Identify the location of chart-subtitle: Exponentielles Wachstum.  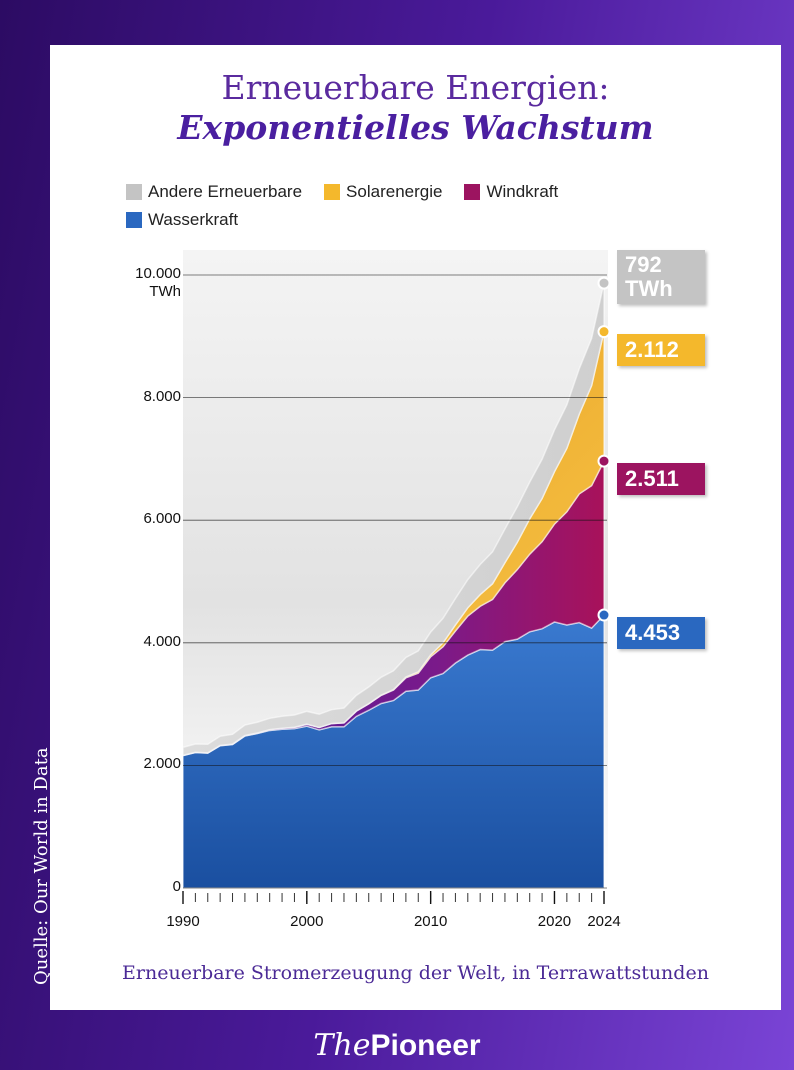
(415, 127).